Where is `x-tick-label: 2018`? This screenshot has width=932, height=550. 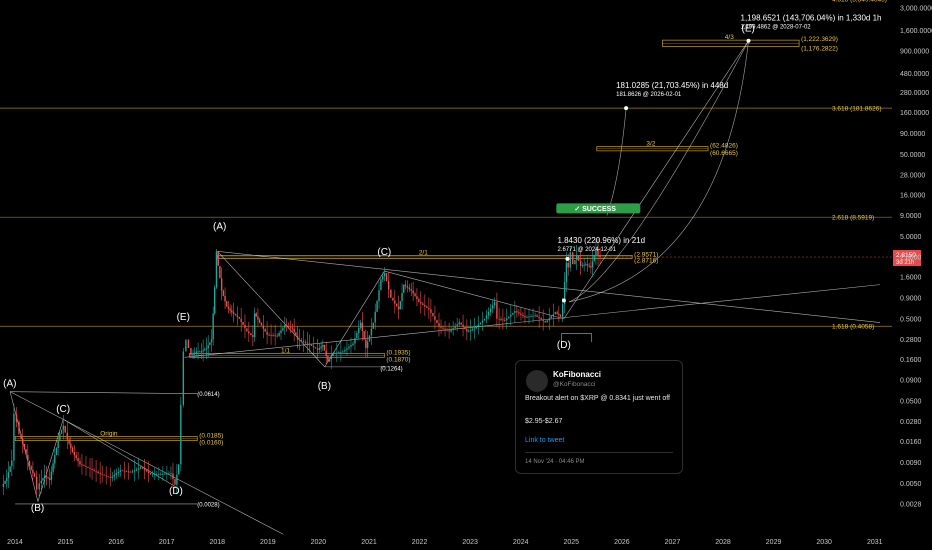 x-tick-label: 2018 is located at coordinates (217, 542).